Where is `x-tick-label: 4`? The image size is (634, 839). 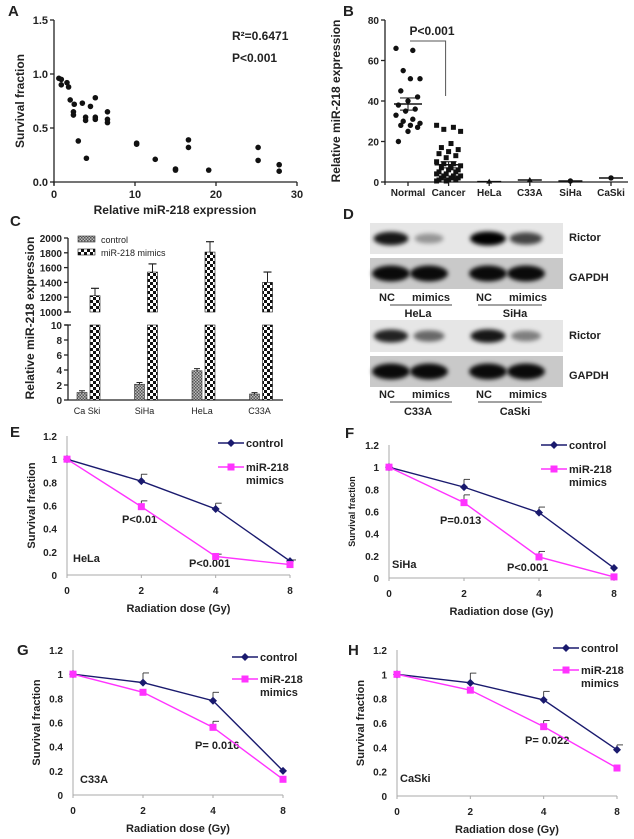 x-tick-label: 4 is located at coordinates (544, 812).